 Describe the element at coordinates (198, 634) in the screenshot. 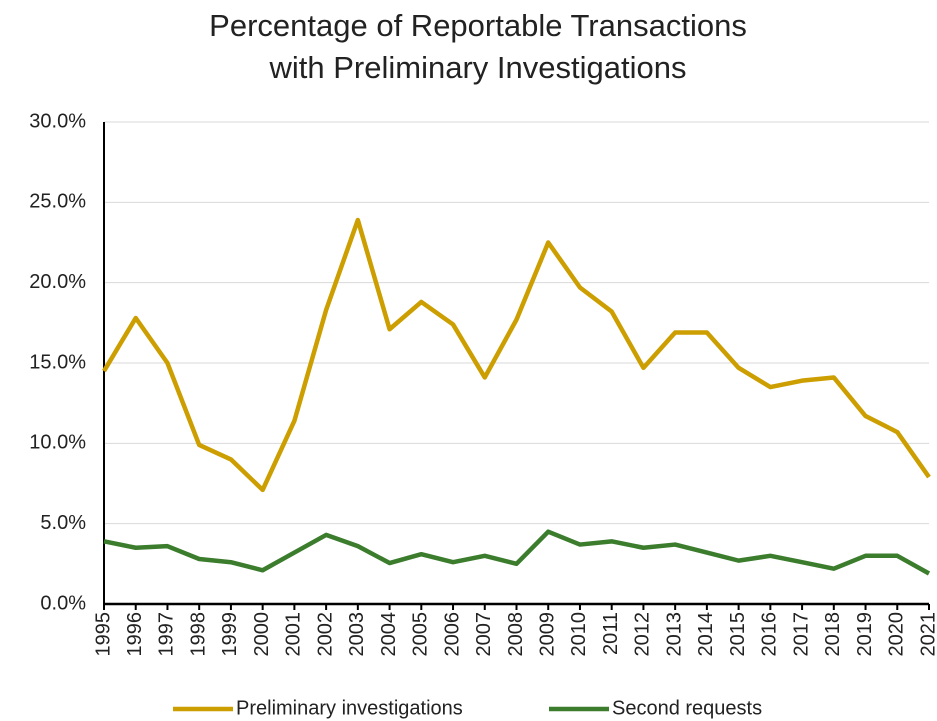

I see `x-tick-label: 1998` at that location.